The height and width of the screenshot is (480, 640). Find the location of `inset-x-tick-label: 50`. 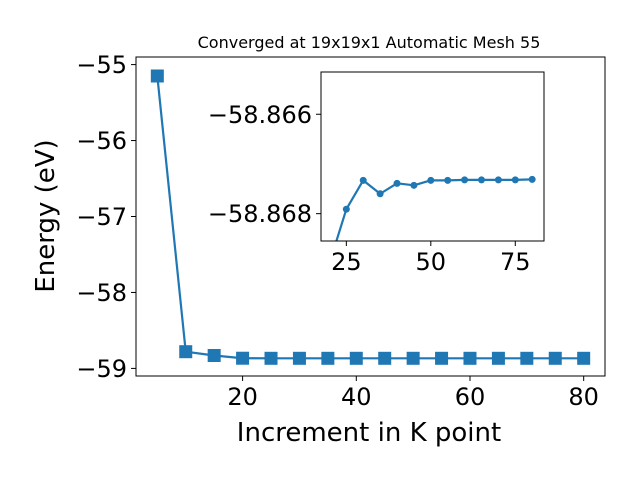

inset-x-tick-label: 50 is located at coordinates (431, 262).